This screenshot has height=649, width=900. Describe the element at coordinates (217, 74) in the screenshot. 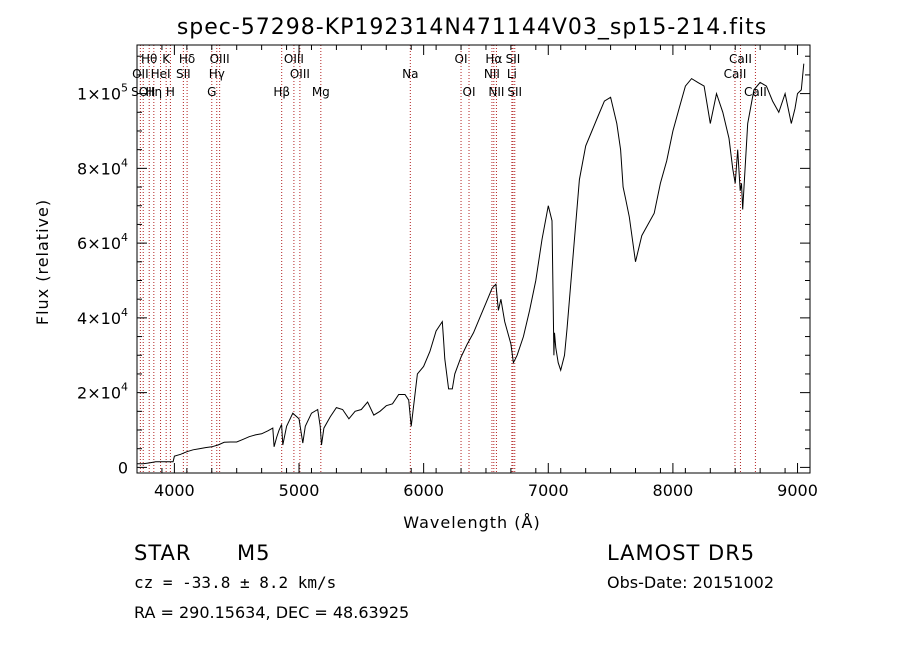

I see `line-label-10: Hγ` at that location.